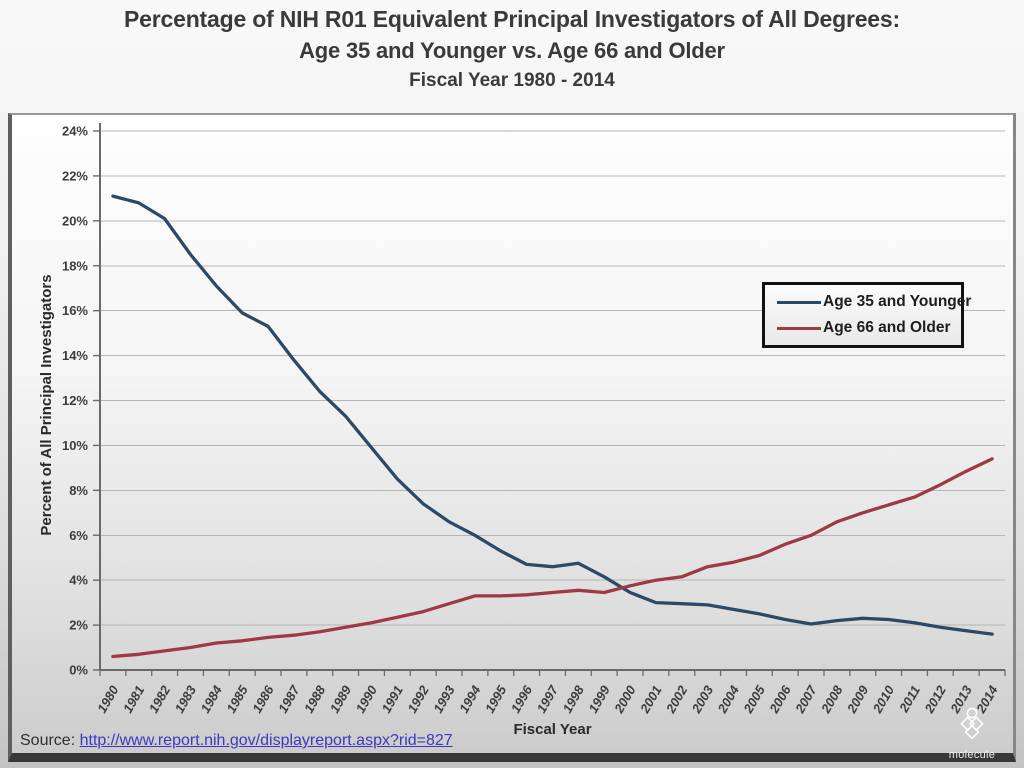 Image resolution: width=1024 pixels, height=768 pixels. I want to click on y-tick-label: 10%, so click(75, 445).